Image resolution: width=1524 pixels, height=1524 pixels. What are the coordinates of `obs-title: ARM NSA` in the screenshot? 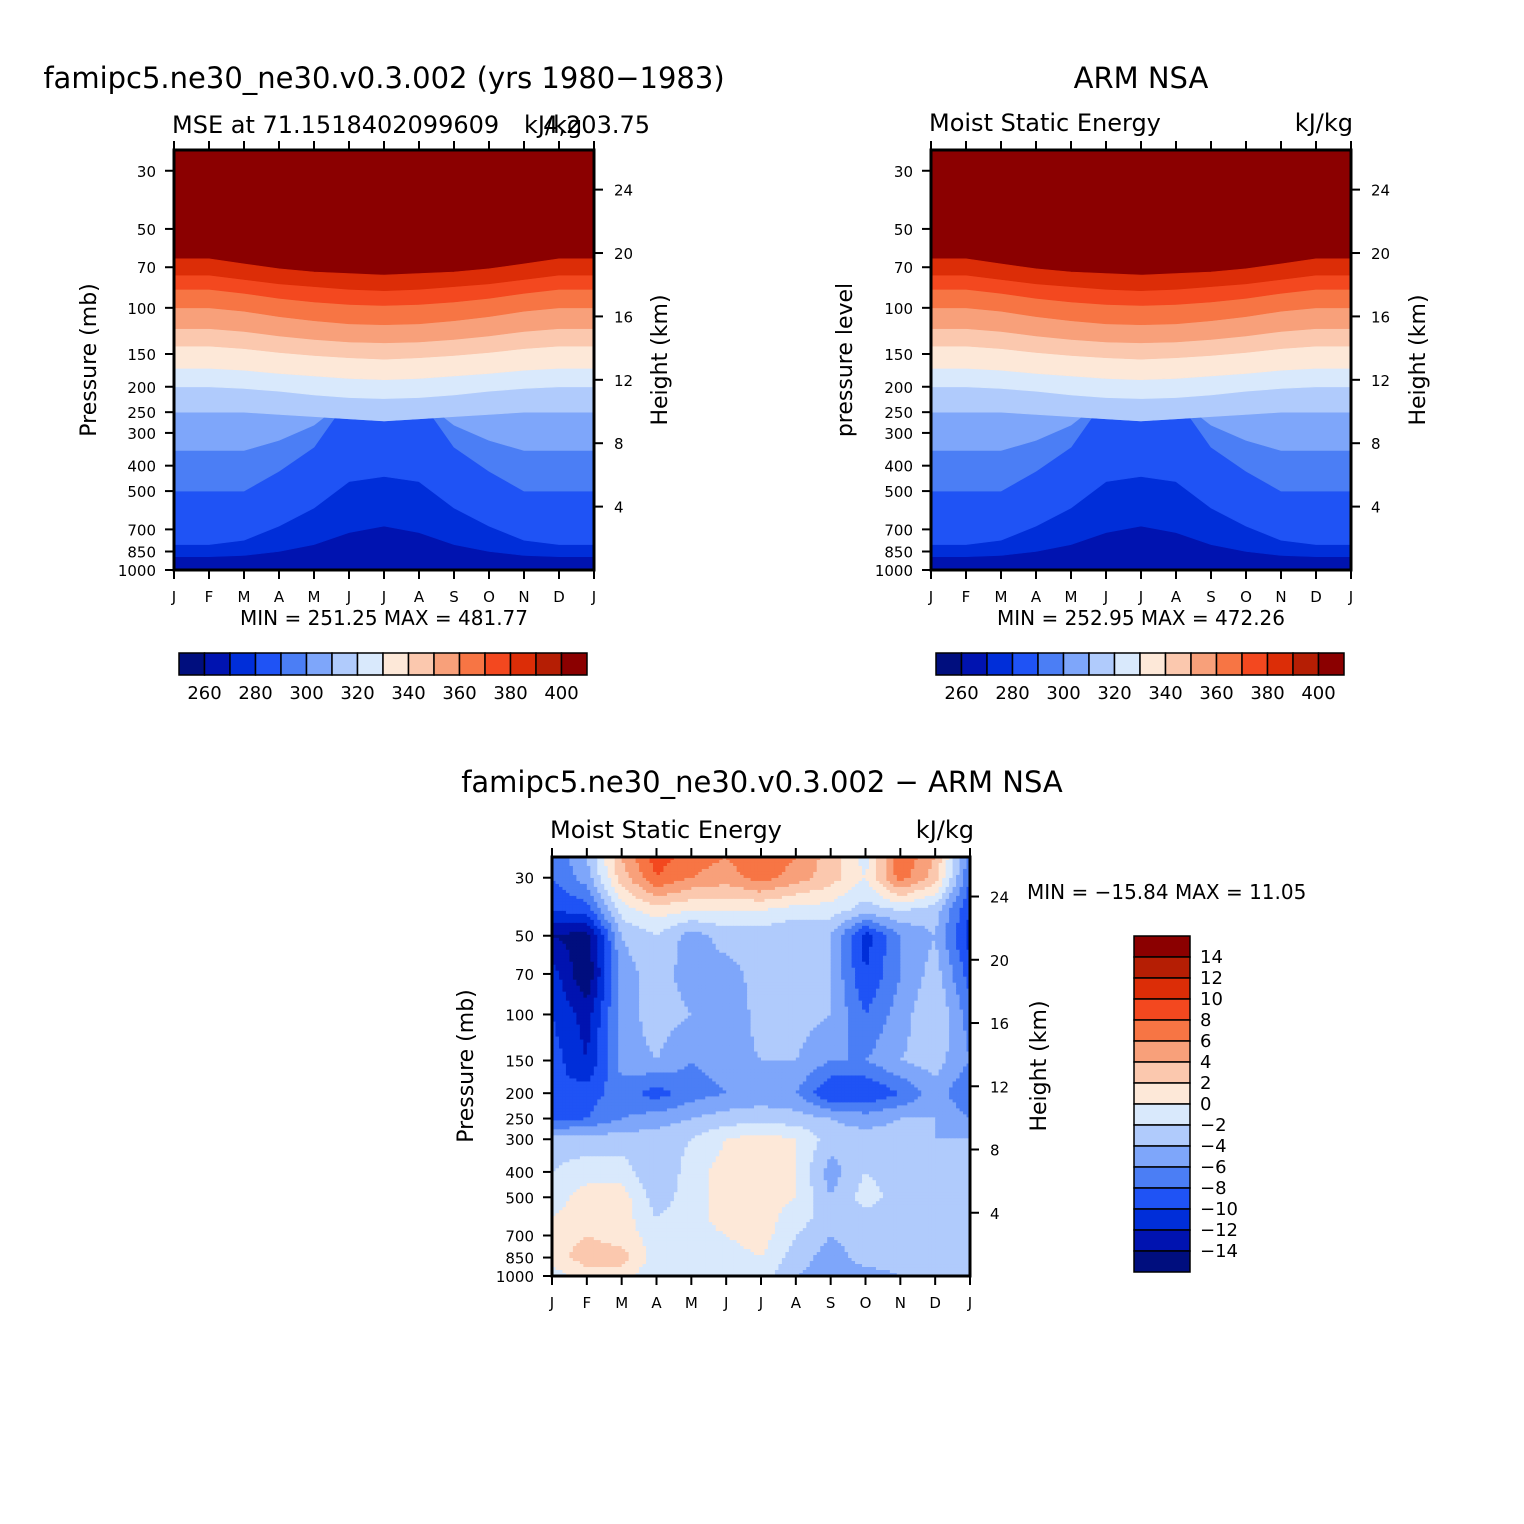 It's located at (1141, 78).